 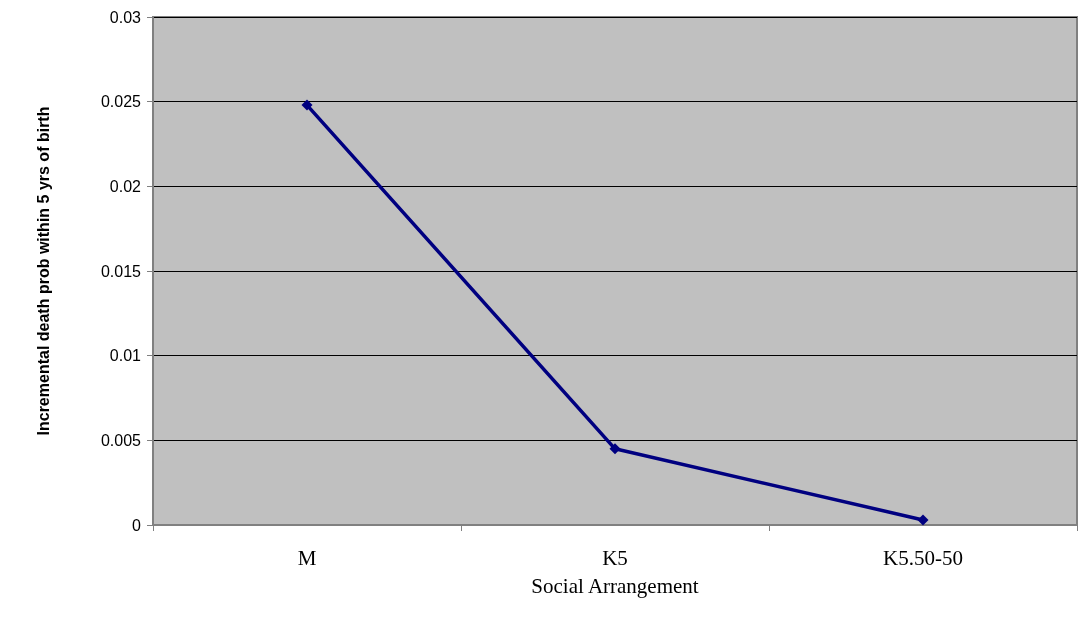 What do you see at coordinates (307, 557) in the screenshot?
I see `x-tick-label: M` at bounding box center [307, 557].